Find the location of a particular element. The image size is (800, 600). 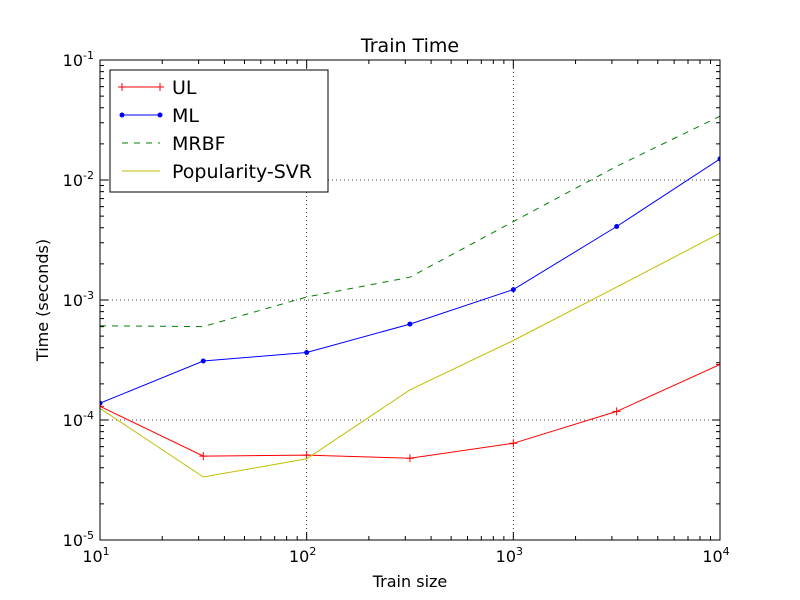

legend-label: UL is located at coordinates (184, 88).